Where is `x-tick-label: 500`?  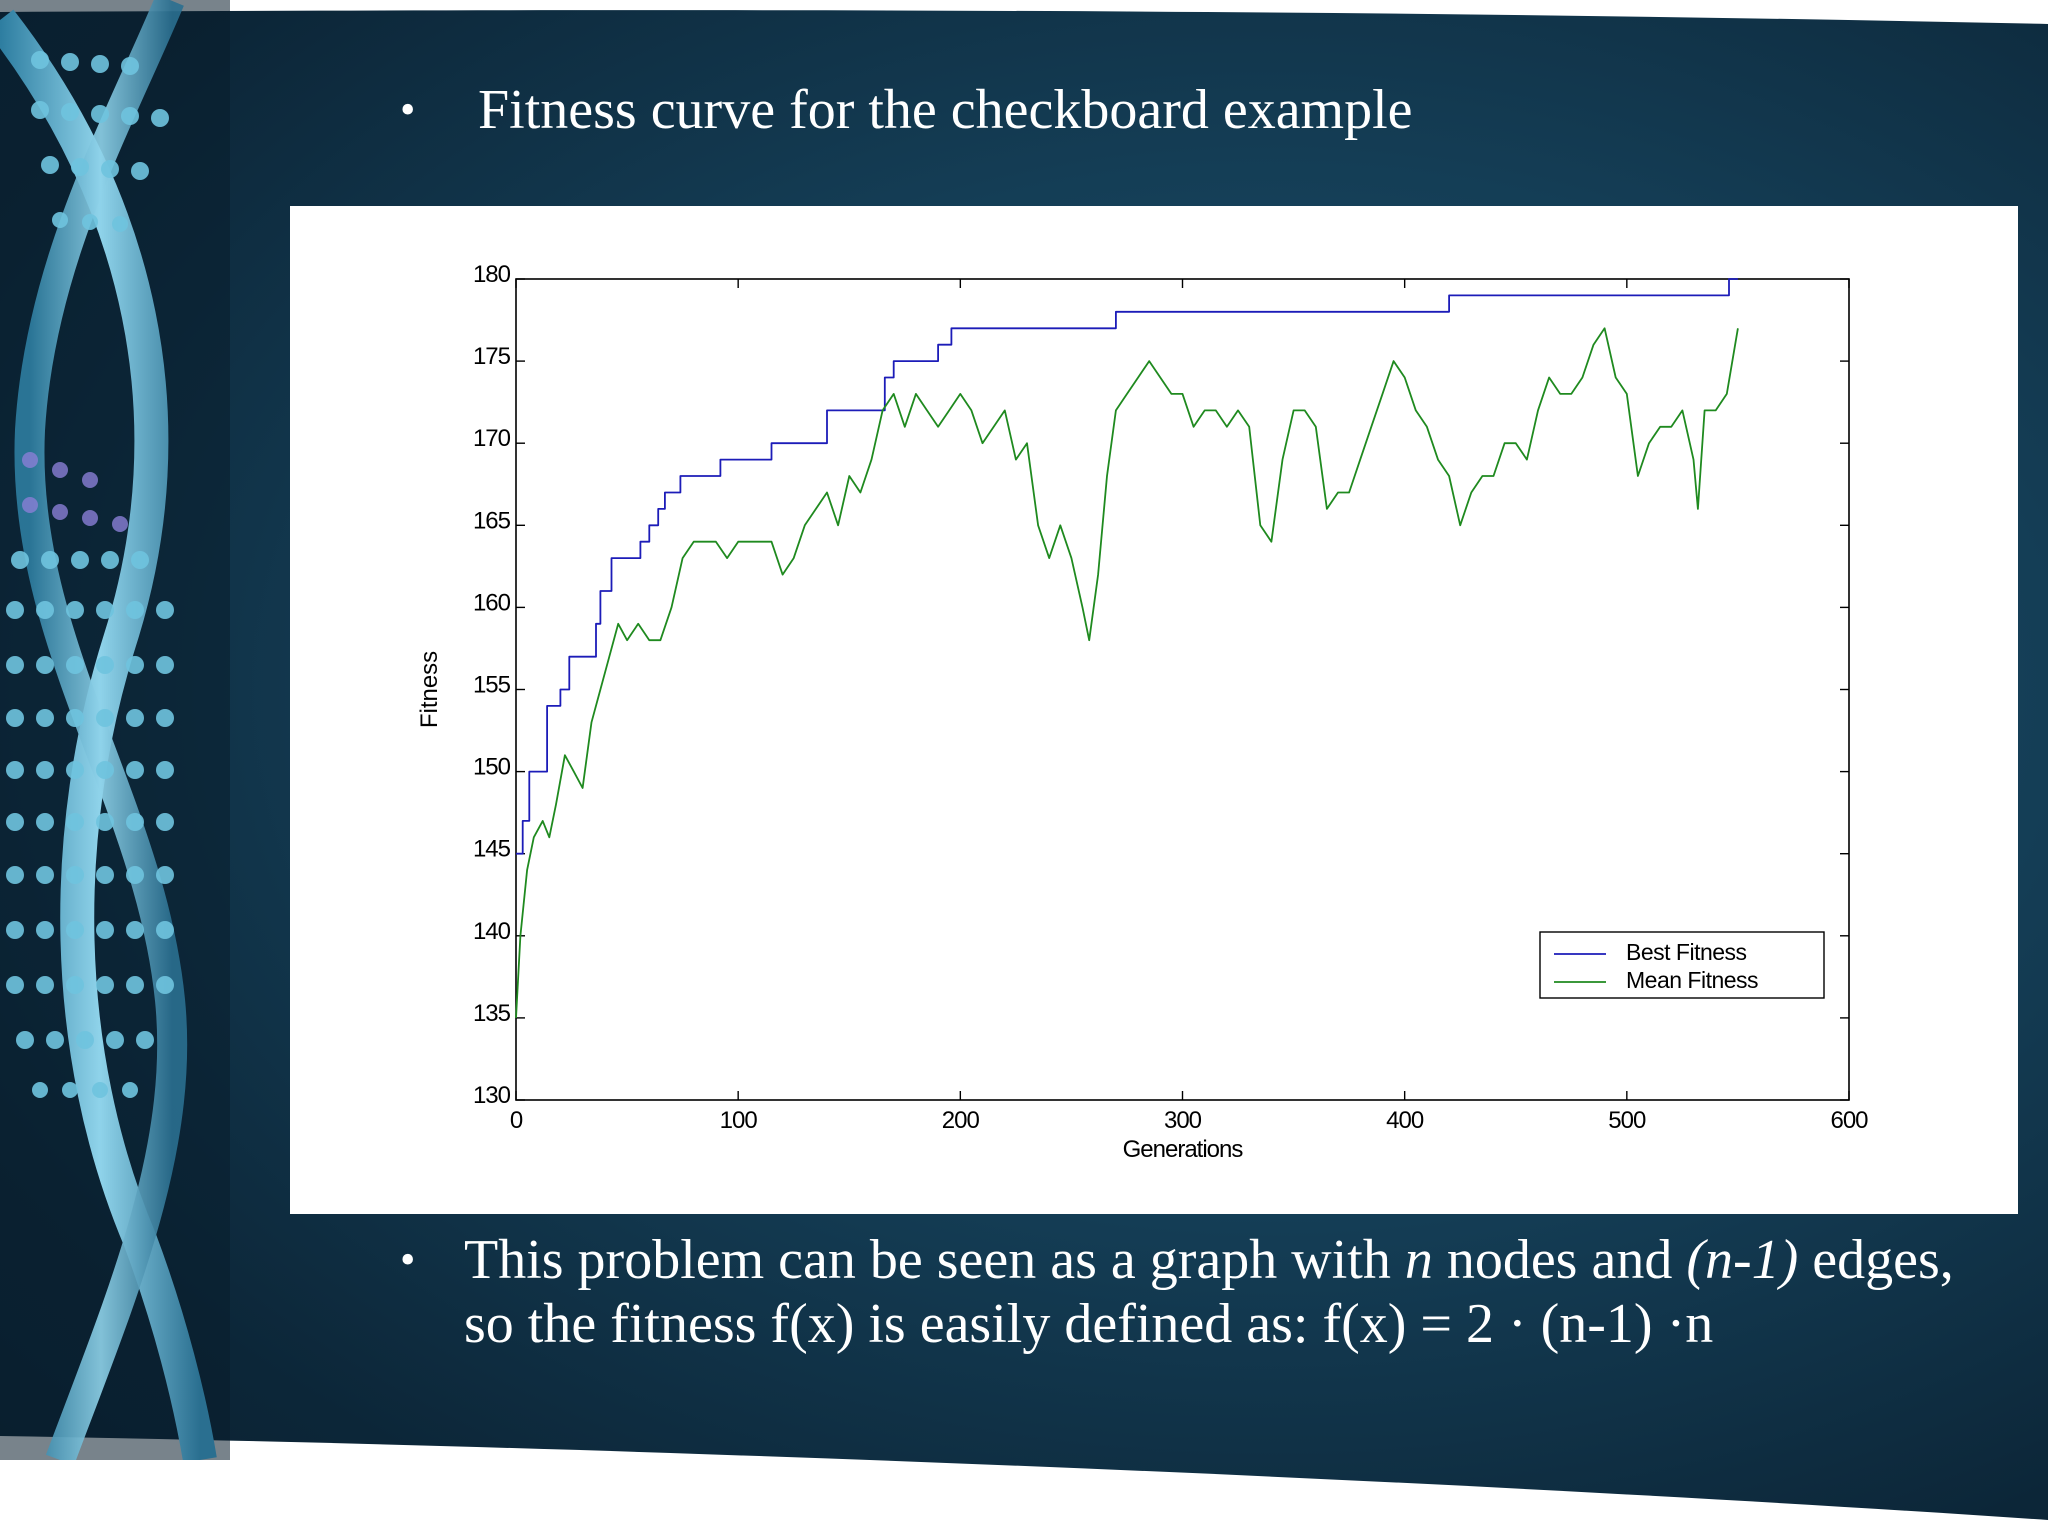 x-tick-label: 500 is located at coordinates (1627, 1120).